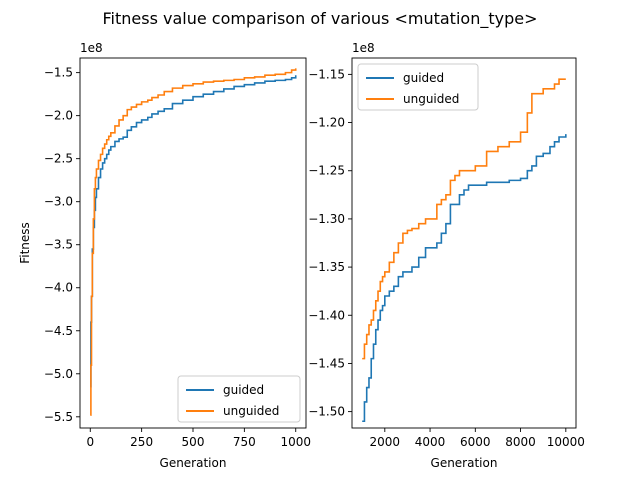 The image size is (640, 480). I want to click on x-tick-label: 4000, so click(430, 442).